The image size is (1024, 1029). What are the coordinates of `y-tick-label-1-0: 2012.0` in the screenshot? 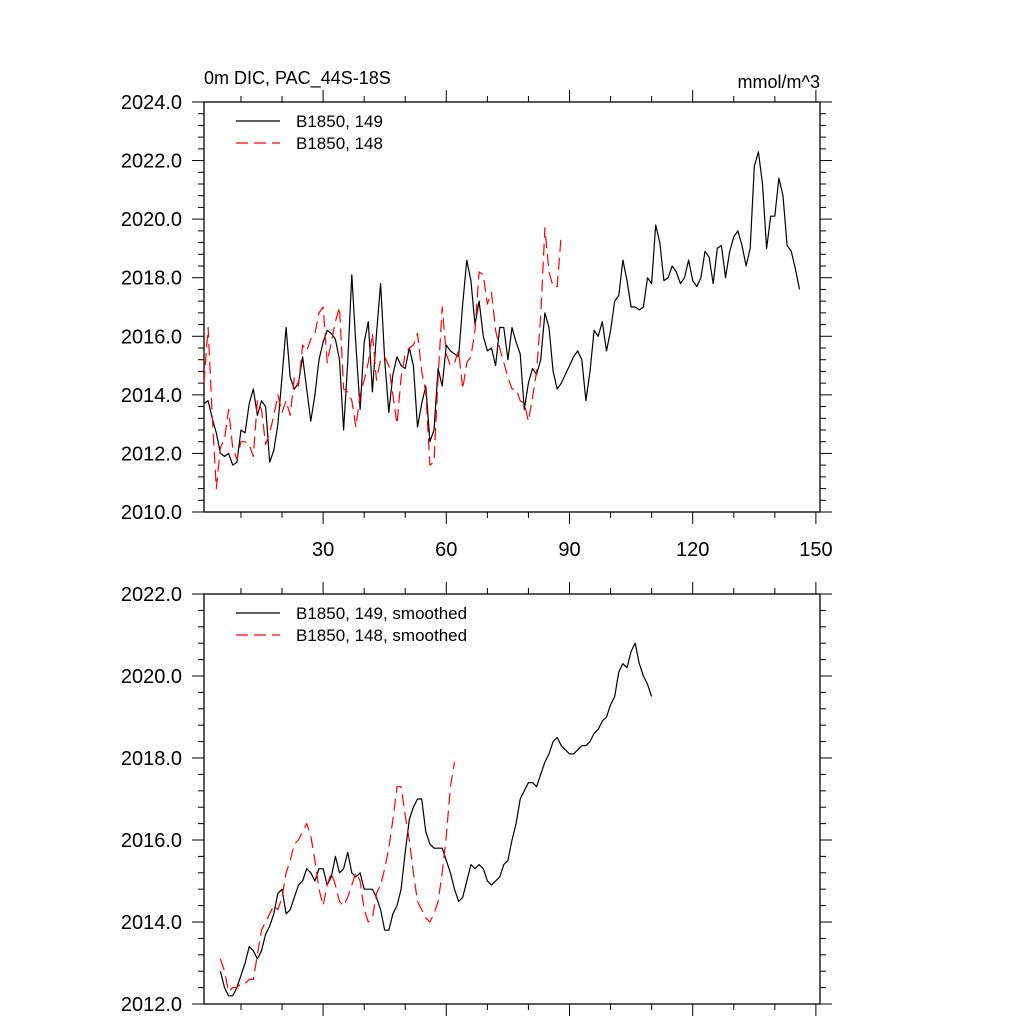 It's located at (151, 1005).